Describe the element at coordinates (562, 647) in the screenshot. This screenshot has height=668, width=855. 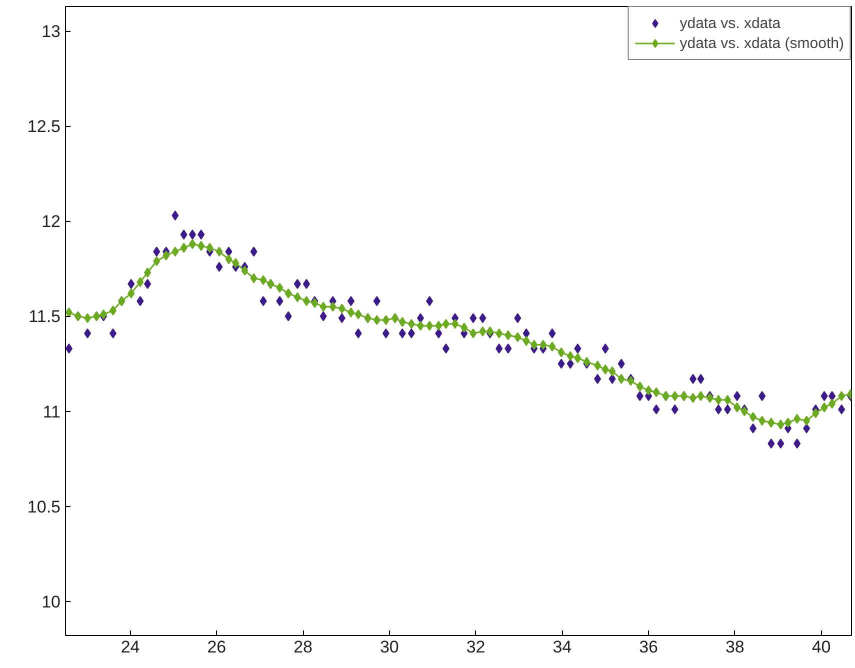
I see `x-tick-label: 34` at that location.